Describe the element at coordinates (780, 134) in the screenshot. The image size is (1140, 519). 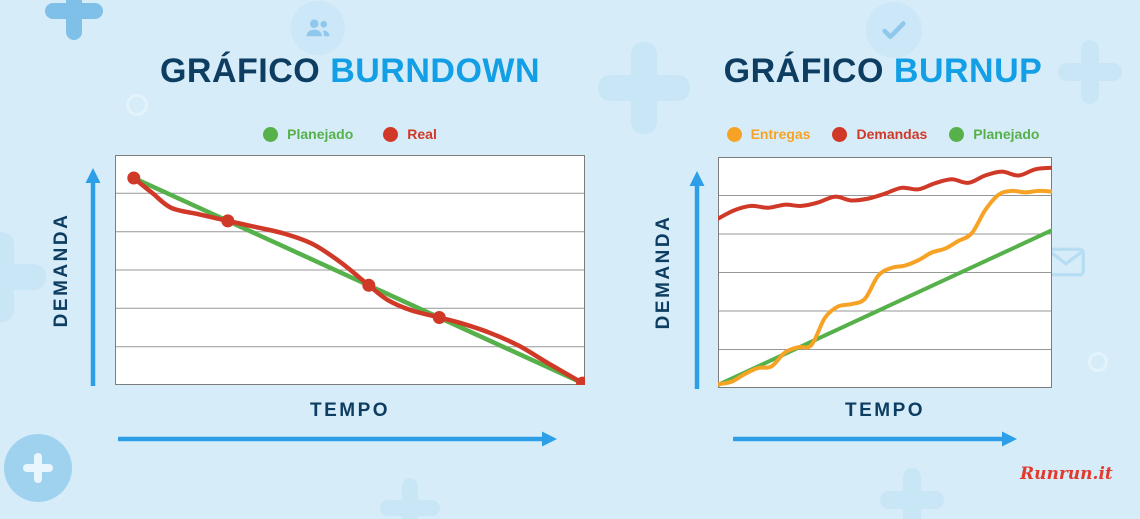
I see `legend-label: Entregas` at that location.